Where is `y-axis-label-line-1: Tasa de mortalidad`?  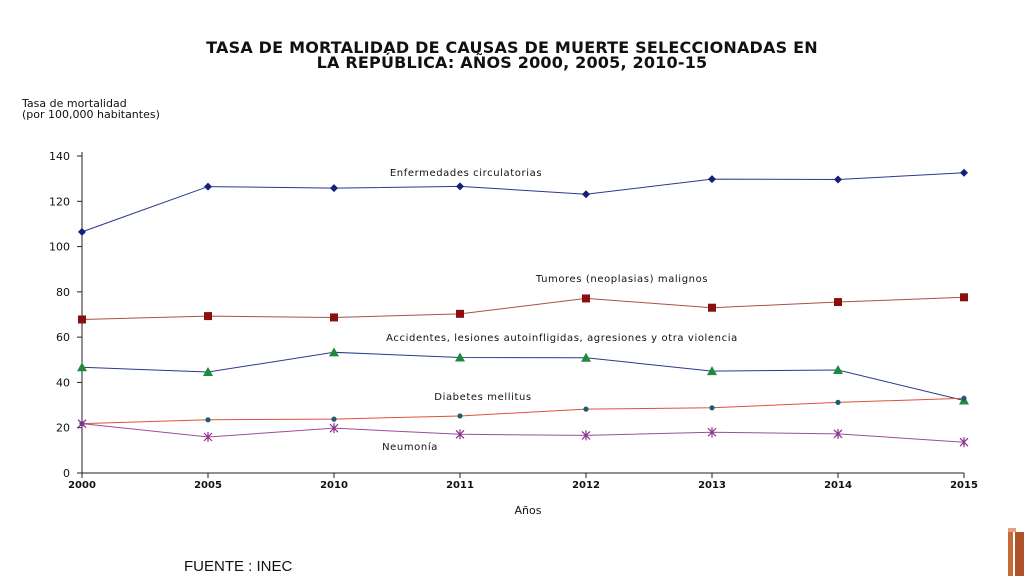
y-axis-label-line-1: Tasa de mortalidad is located at coordinates (74, 103).